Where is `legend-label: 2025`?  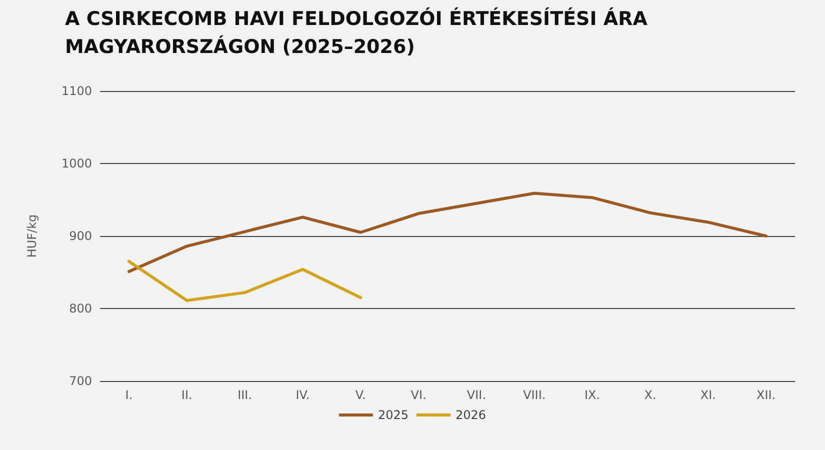
legend-label: 2025 is located at coordinates (393, 415).